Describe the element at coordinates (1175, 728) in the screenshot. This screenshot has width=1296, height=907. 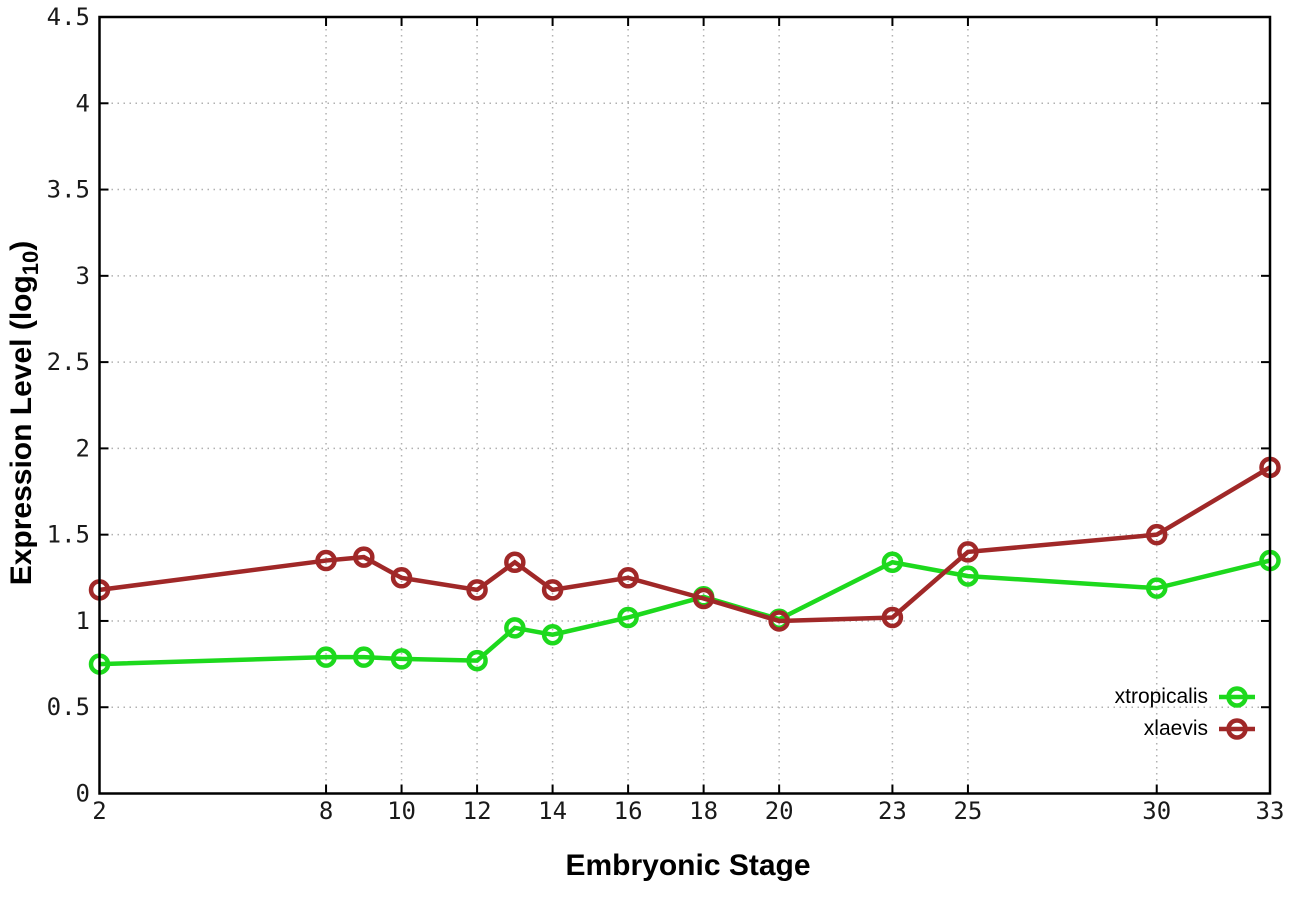
I see `legend-label-xlaevis: xlaevis` at that location.